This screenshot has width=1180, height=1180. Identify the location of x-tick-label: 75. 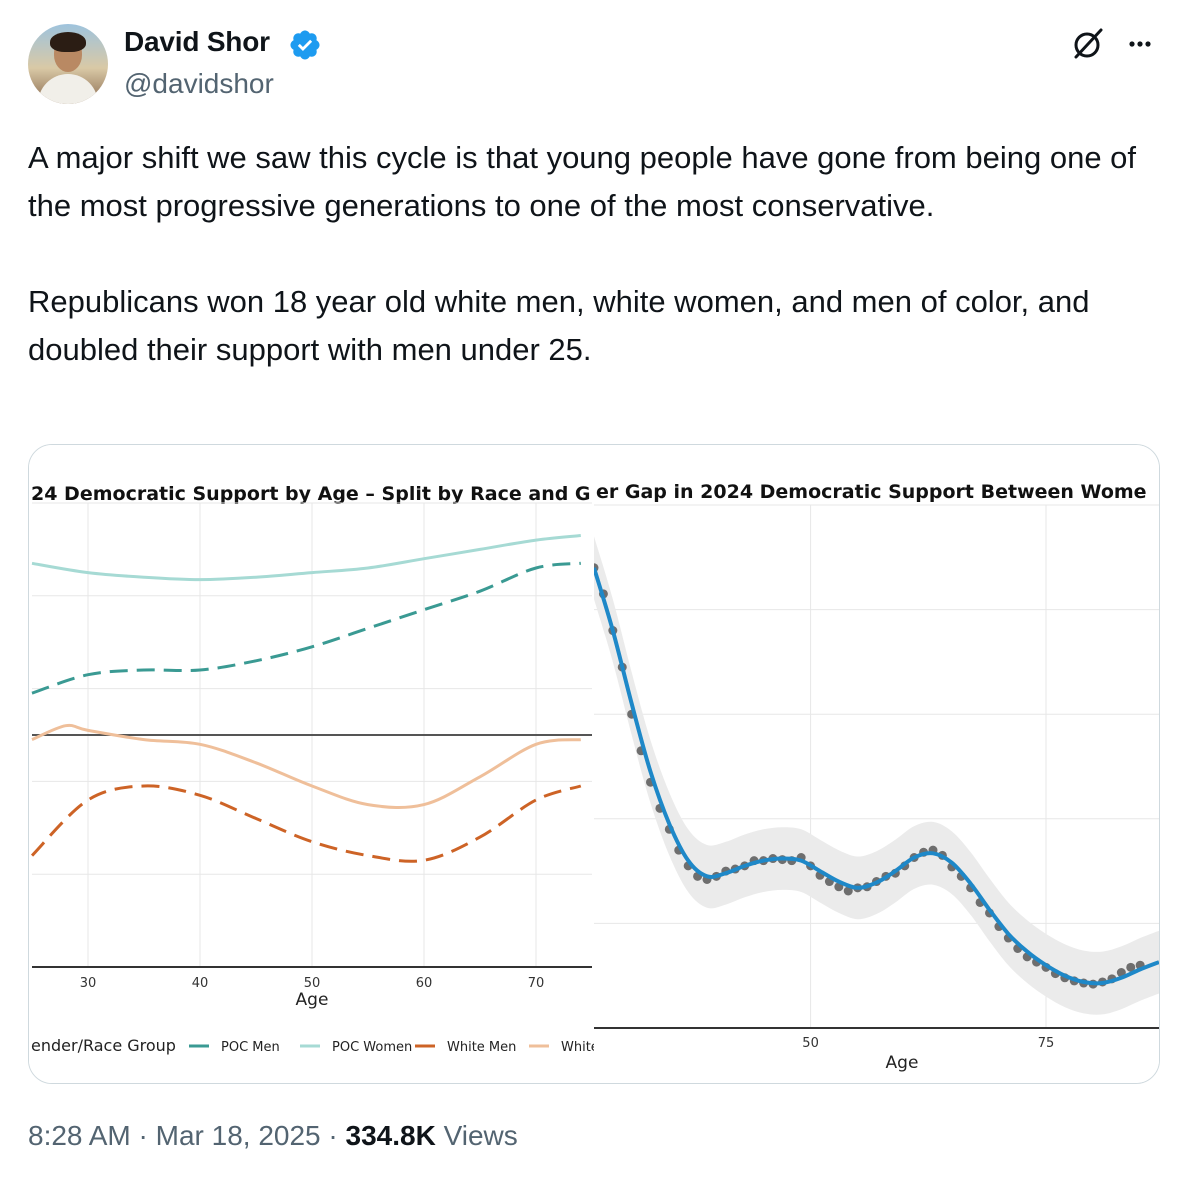
(1046, 1043).